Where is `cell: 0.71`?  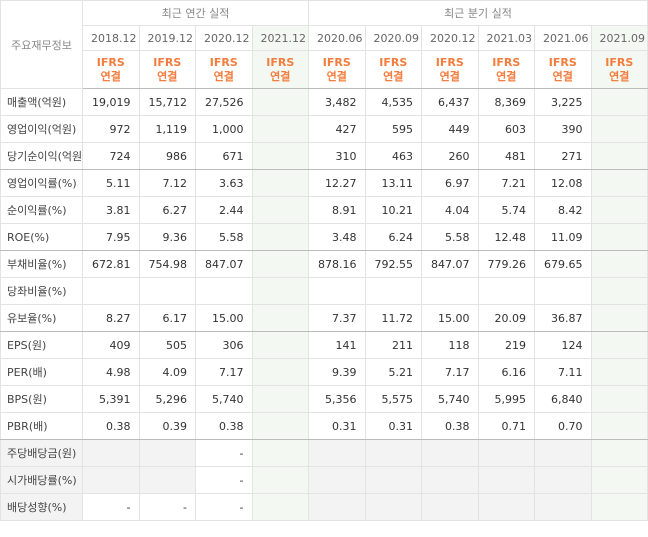 cell: 0.71 is located at coordinates (506, 426).